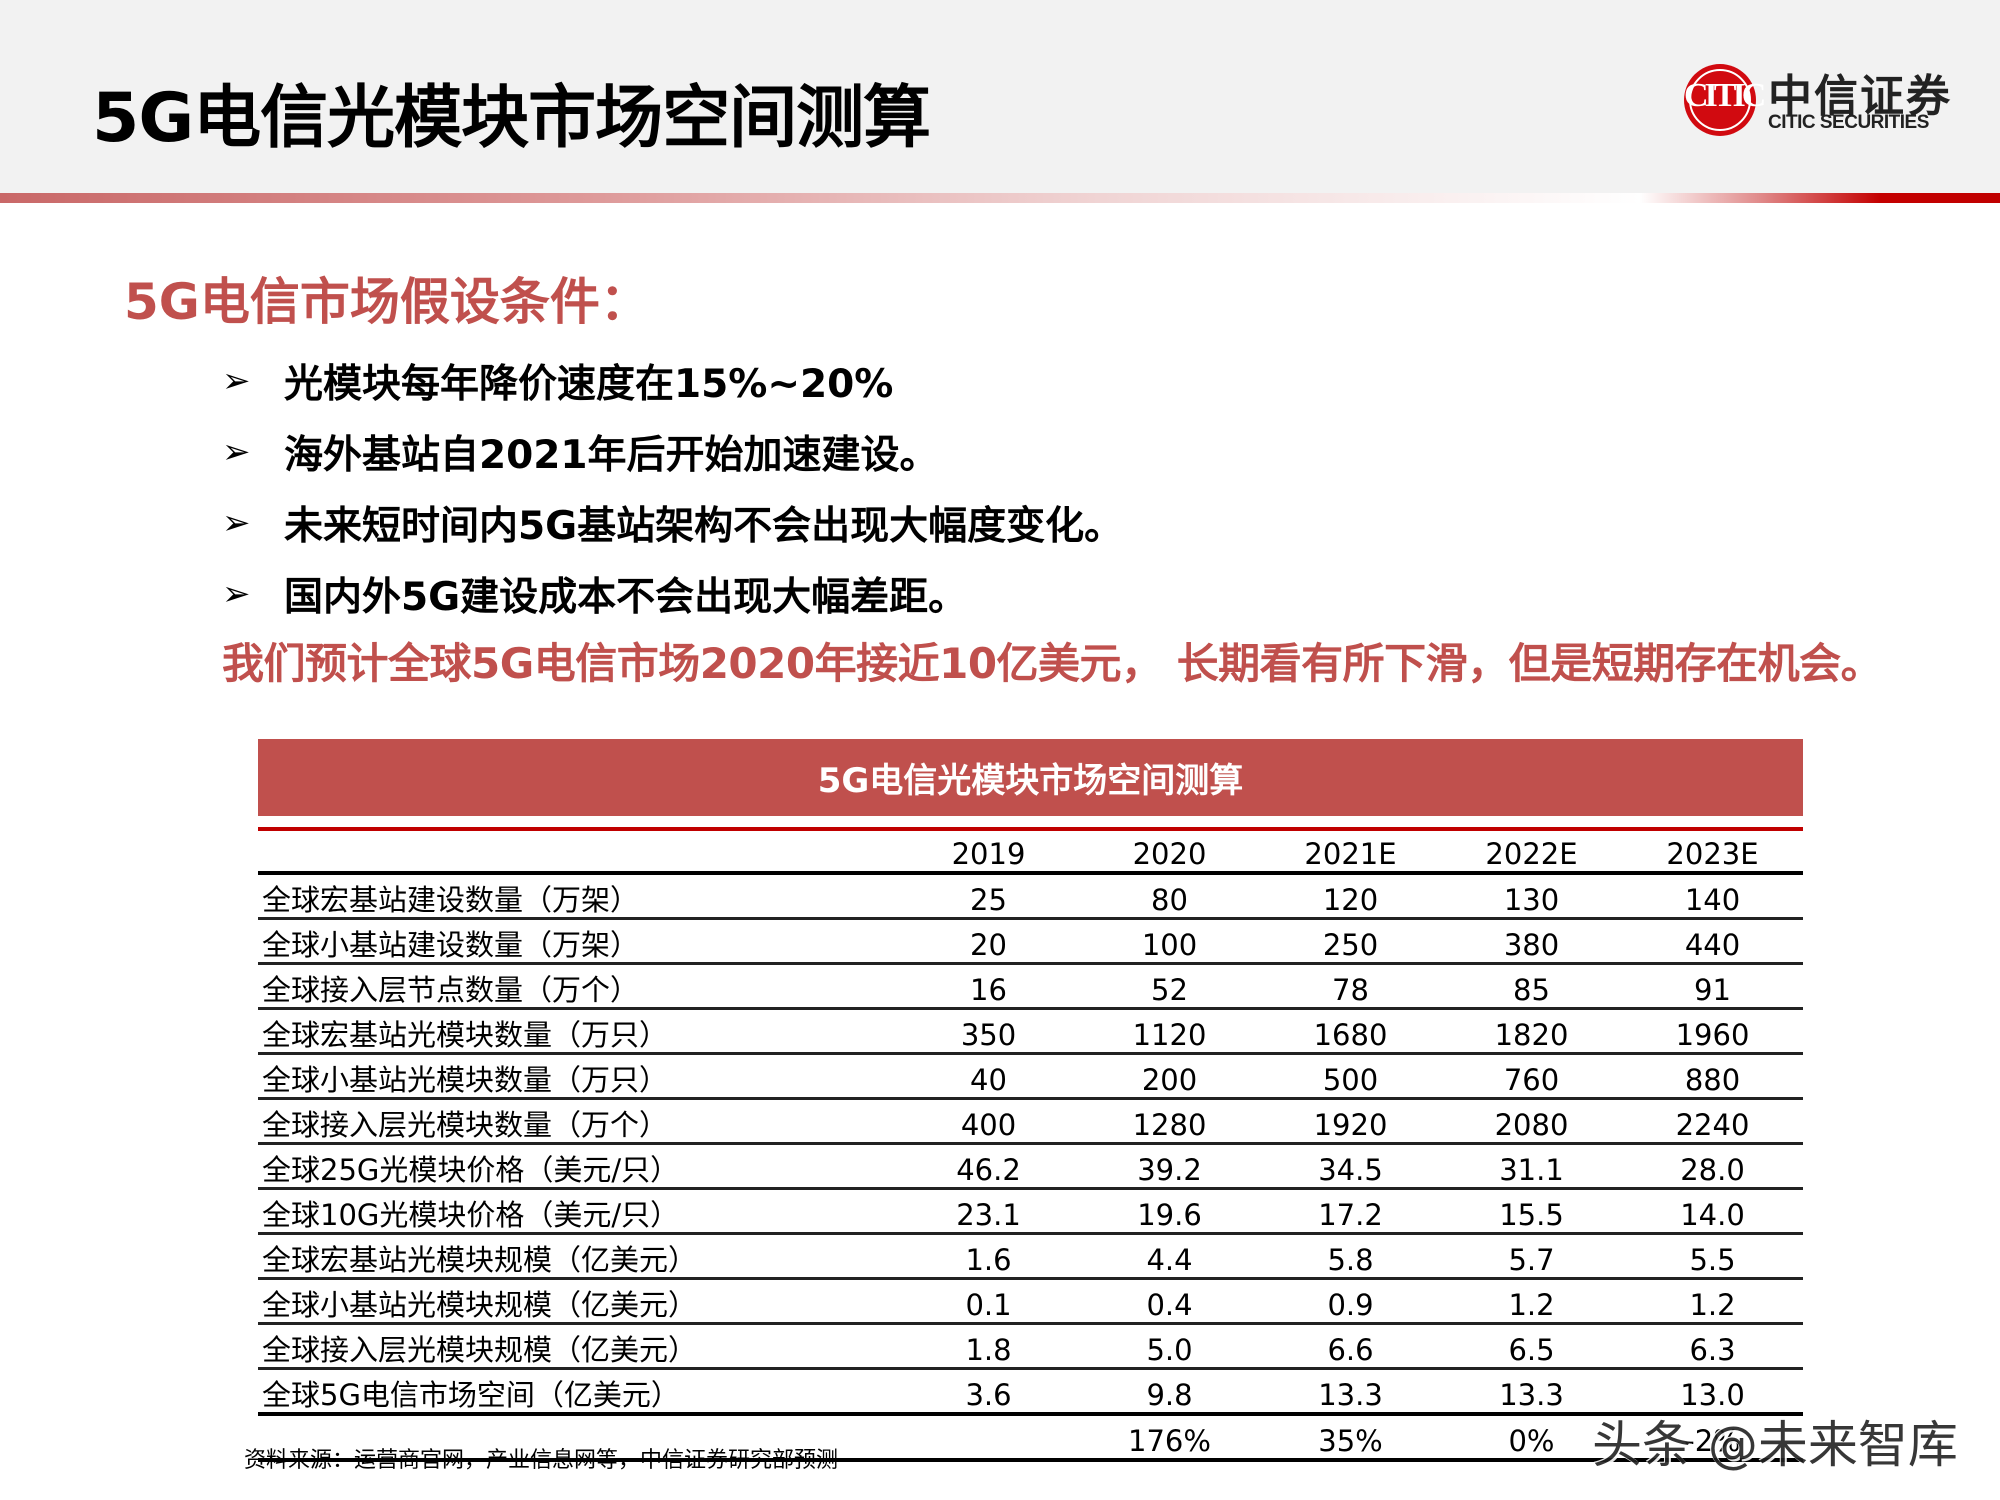 This screenshot has height=1500, width=2000. Describe the element at coordinates (1169, 1211) in the screenshot. I see `cell-value: 19.6` at that location.